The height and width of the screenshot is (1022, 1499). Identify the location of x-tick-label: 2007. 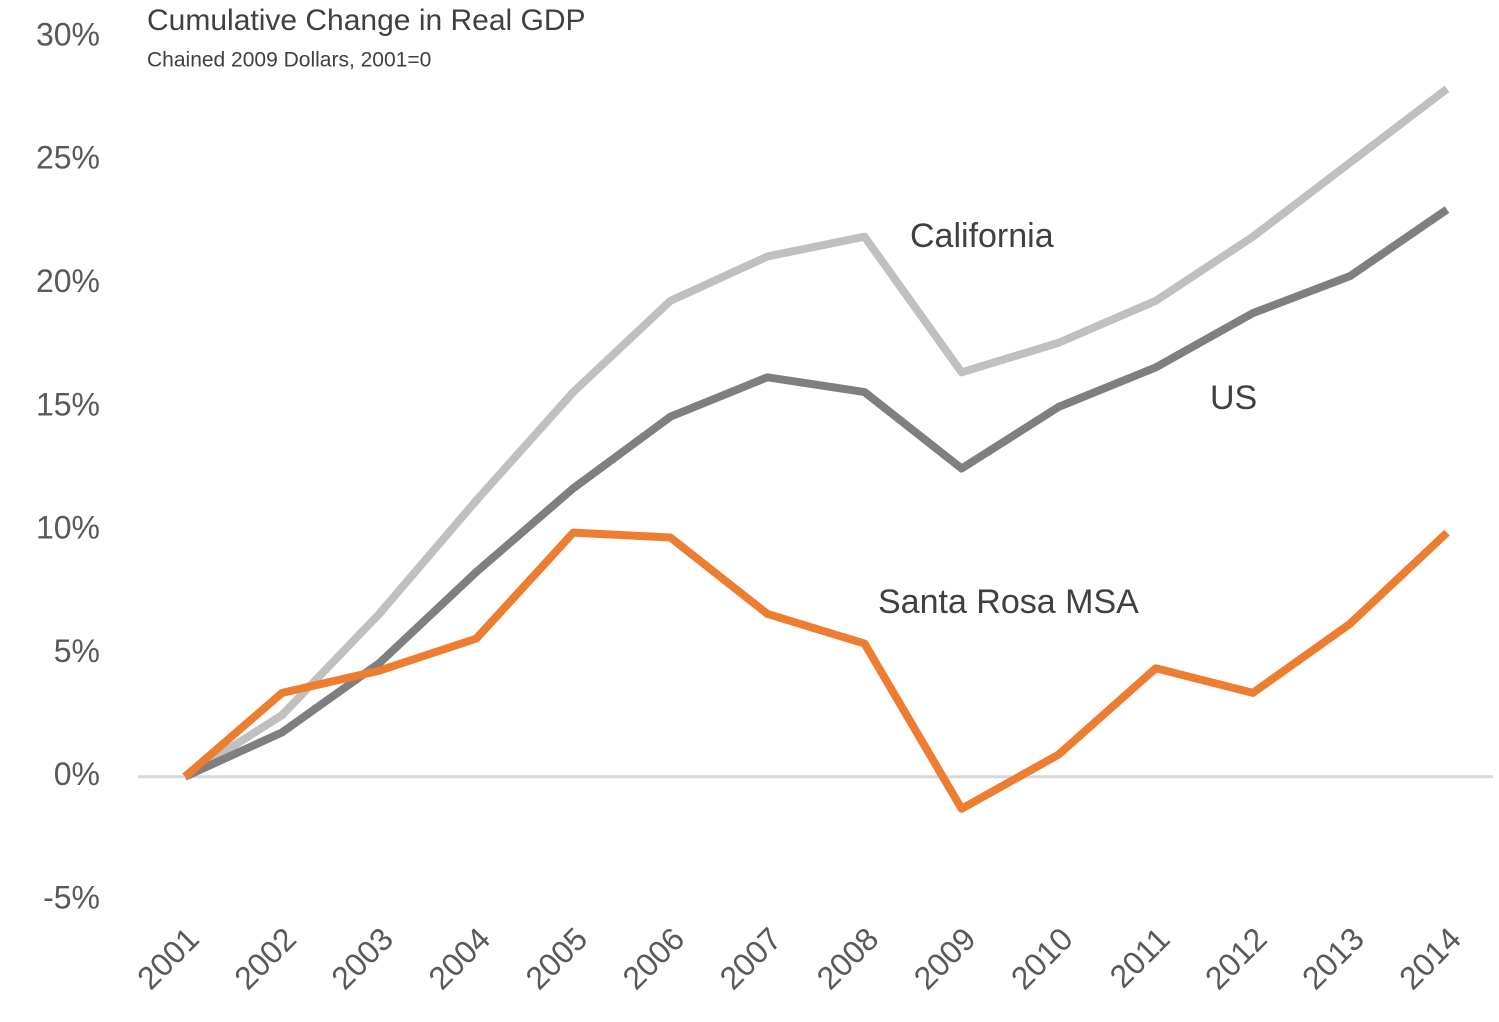
(751, 958).